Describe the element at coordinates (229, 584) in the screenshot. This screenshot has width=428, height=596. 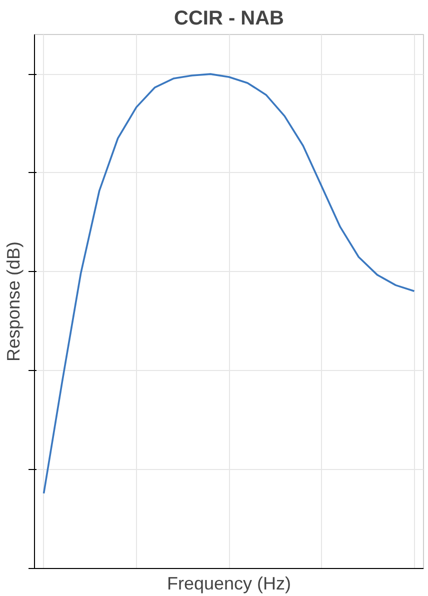
I see `x-axis-title: Frequency (Hz)` at that location.